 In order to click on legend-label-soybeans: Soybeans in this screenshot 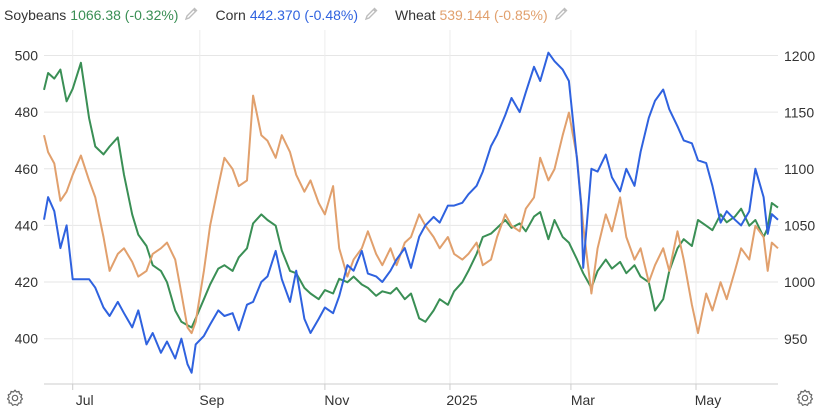, I will do `click(35, 15)`.